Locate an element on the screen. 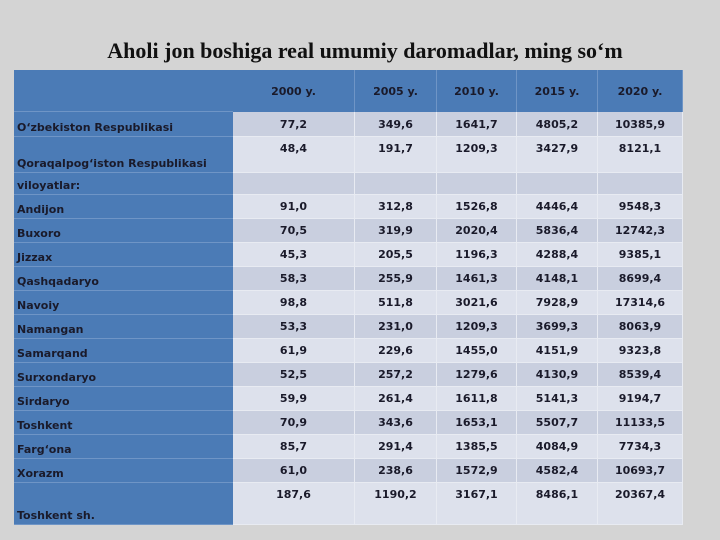  value-cell: 1526,8 is located at coordinates (477, 207).